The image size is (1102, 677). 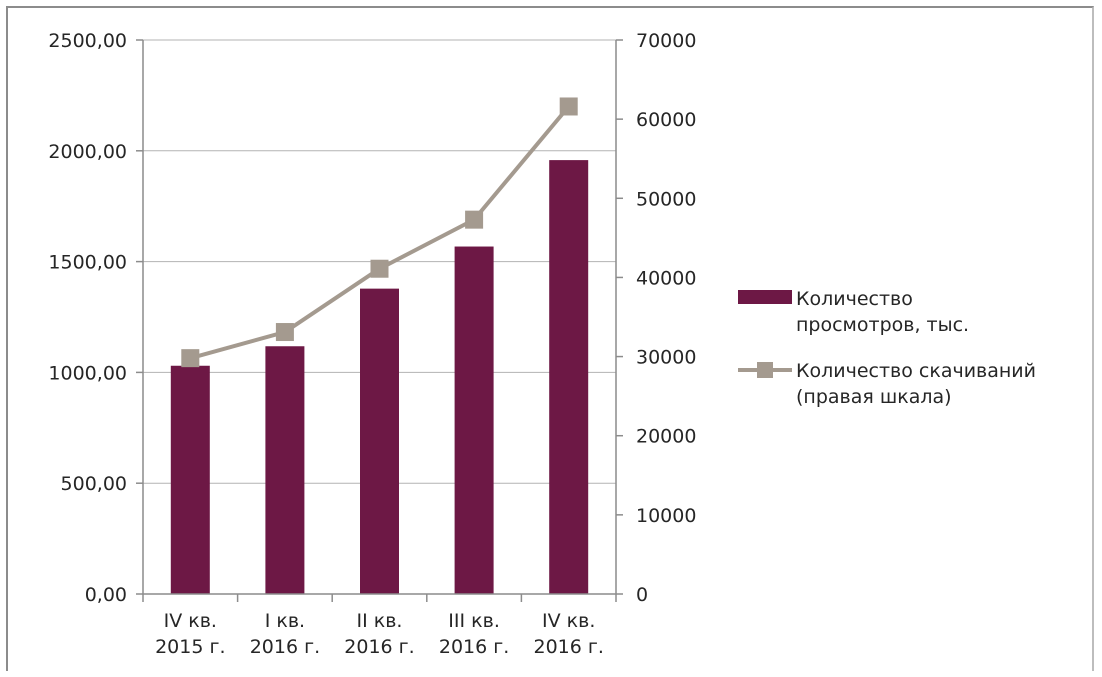 What do you see at coordinates (568, 634) in the screenshot?
I see `category-label: IV кв. 2016 г.` at bounding box center [568, 634].